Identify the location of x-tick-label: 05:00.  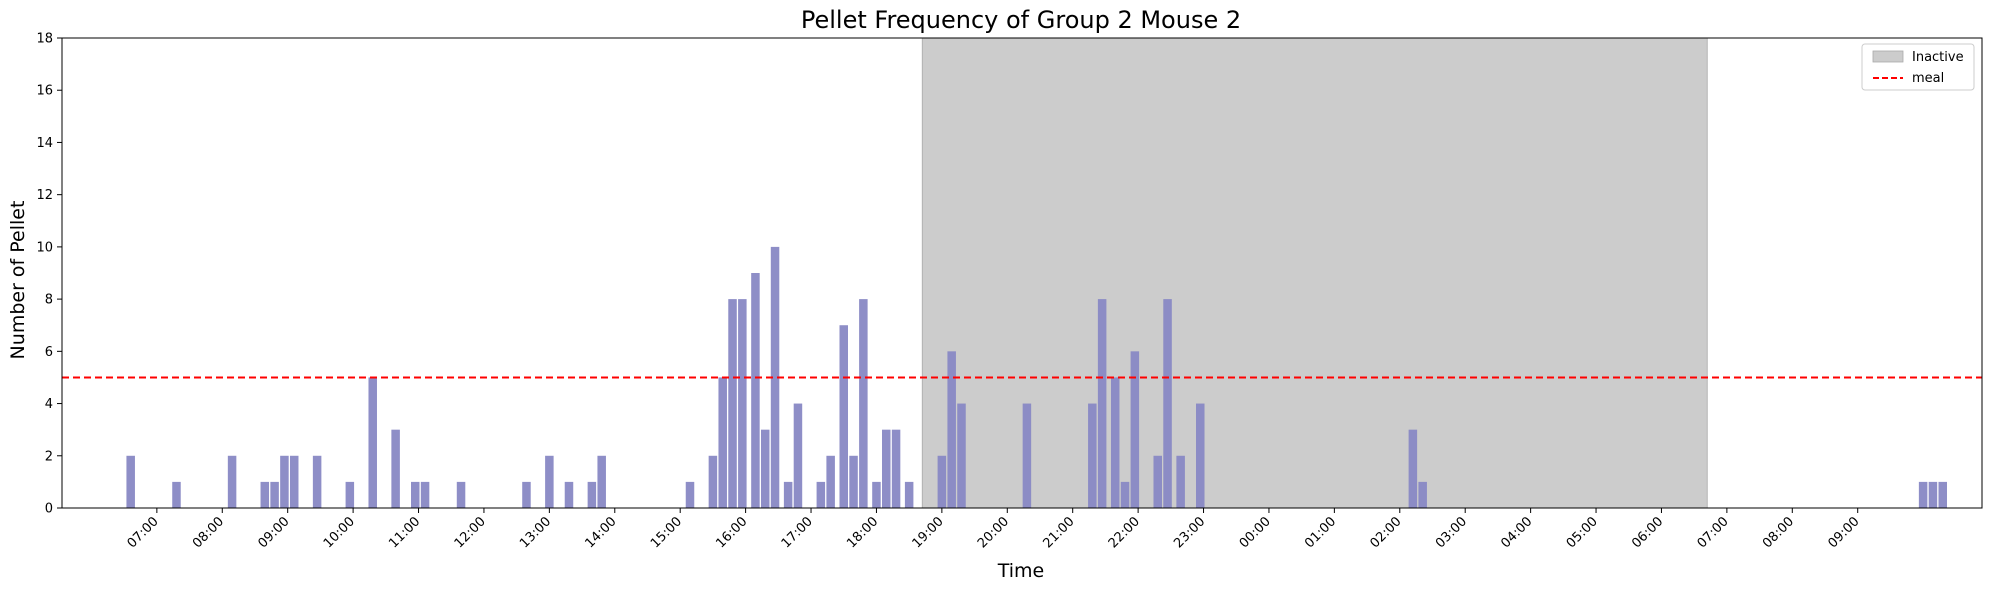
(1582, 532).